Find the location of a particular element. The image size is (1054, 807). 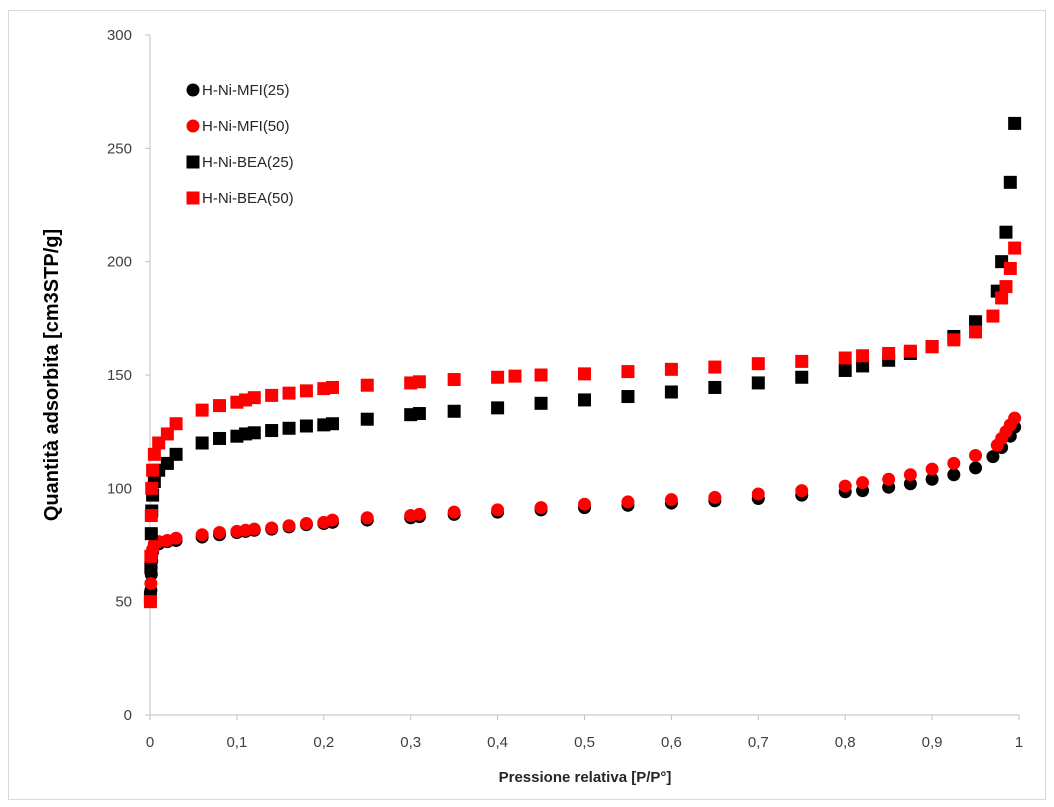

x-tick-label: 0,6 is located at coordinates (671, 742).